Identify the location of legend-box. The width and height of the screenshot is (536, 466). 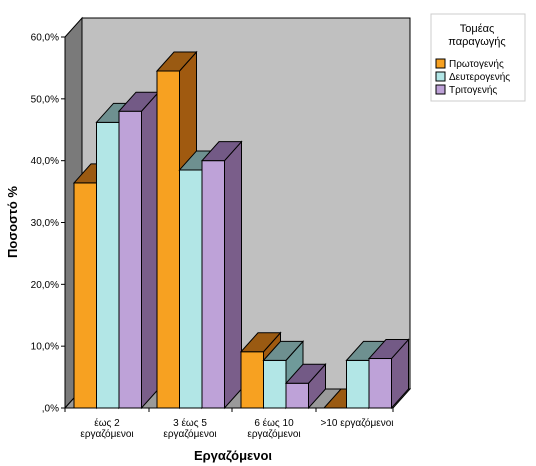
(478, 57).